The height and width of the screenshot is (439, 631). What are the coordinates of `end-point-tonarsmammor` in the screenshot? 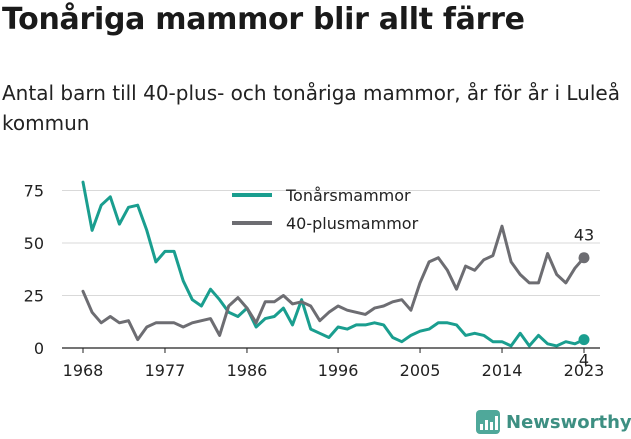 It's located at (584, 340).